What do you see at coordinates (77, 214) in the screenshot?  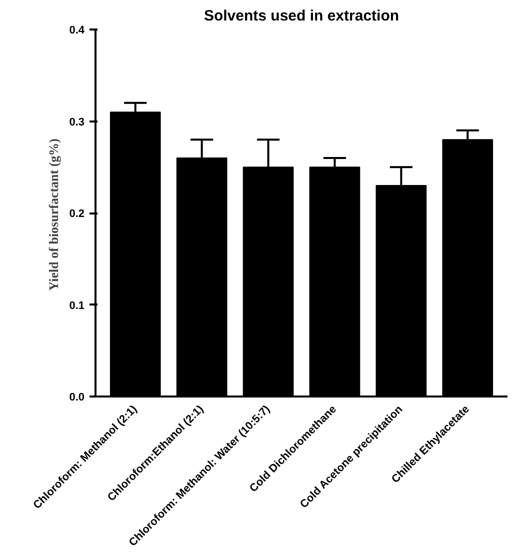 I see `y-tick-label: 0.2` at bounding box center [77, 214].